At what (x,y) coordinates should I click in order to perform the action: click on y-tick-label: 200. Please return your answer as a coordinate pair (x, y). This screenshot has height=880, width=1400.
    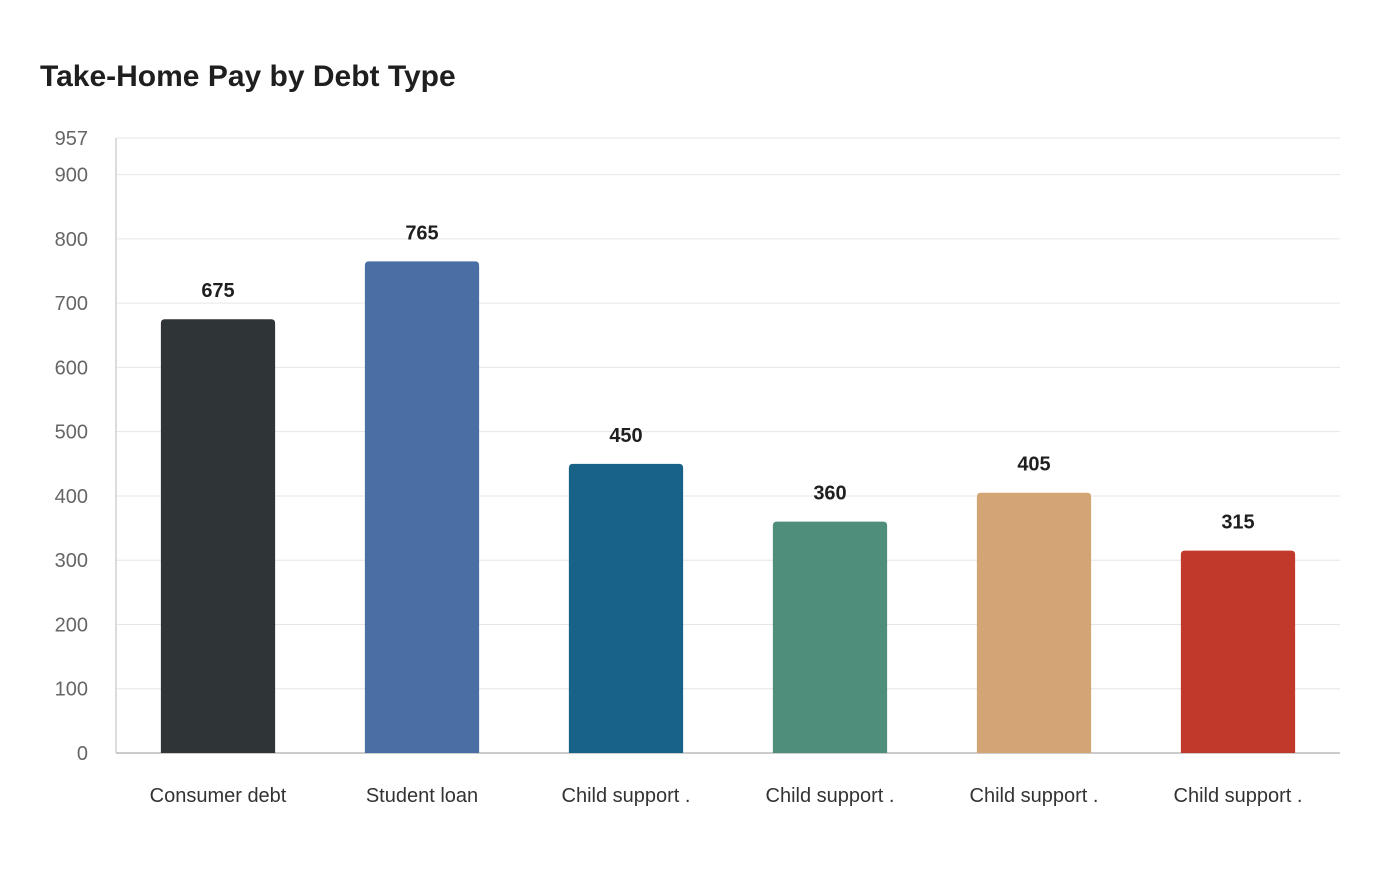
    Looking at the image, I should click on (71, 625).